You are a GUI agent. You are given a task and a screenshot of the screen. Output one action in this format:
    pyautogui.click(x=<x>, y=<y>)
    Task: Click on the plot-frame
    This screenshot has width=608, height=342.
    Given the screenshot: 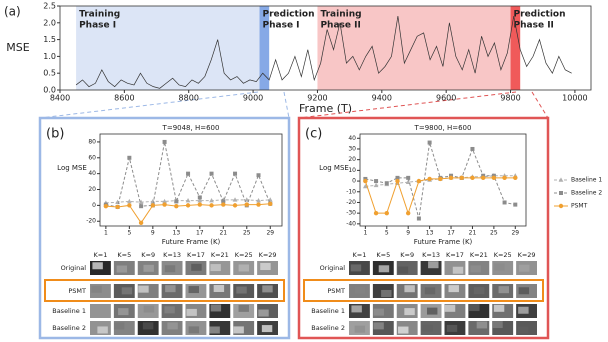 What is the action you would take?
    pyautogui.click(x=191, y=180)
    